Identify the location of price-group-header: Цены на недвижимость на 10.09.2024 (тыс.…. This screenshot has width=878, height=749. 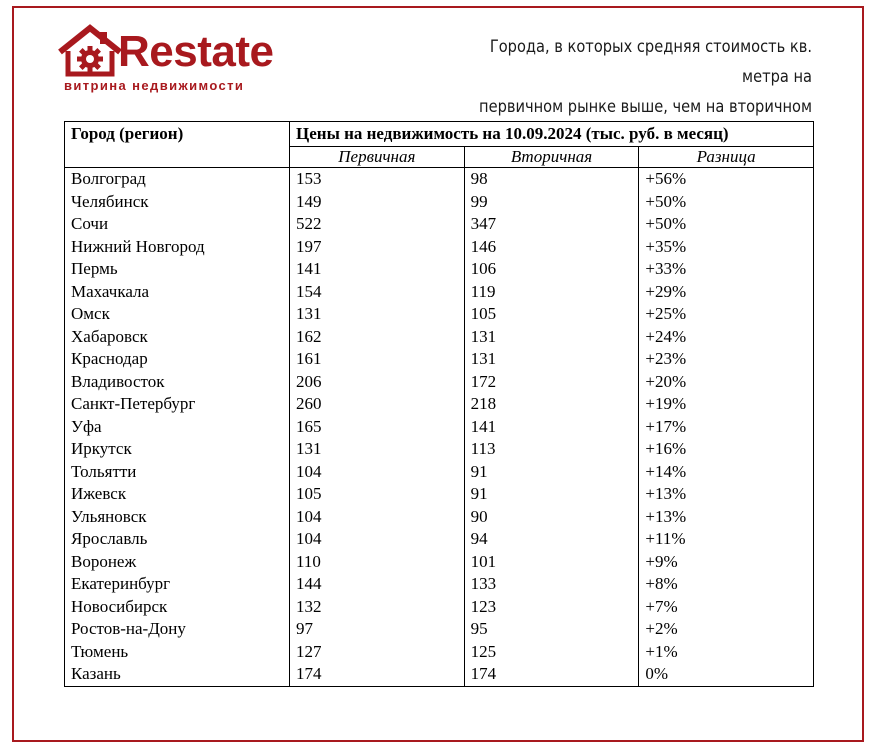
(551, 134).